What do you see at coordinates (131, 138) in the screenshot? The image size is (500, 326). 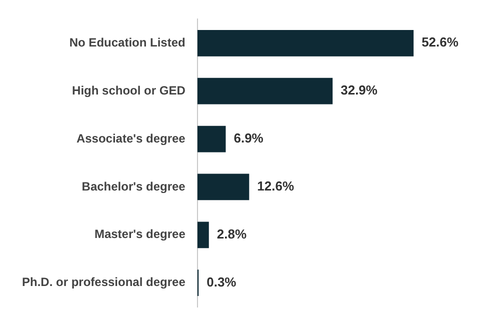 I see `y-tick-label: Associate's degree` at bounding box center [131, 138].